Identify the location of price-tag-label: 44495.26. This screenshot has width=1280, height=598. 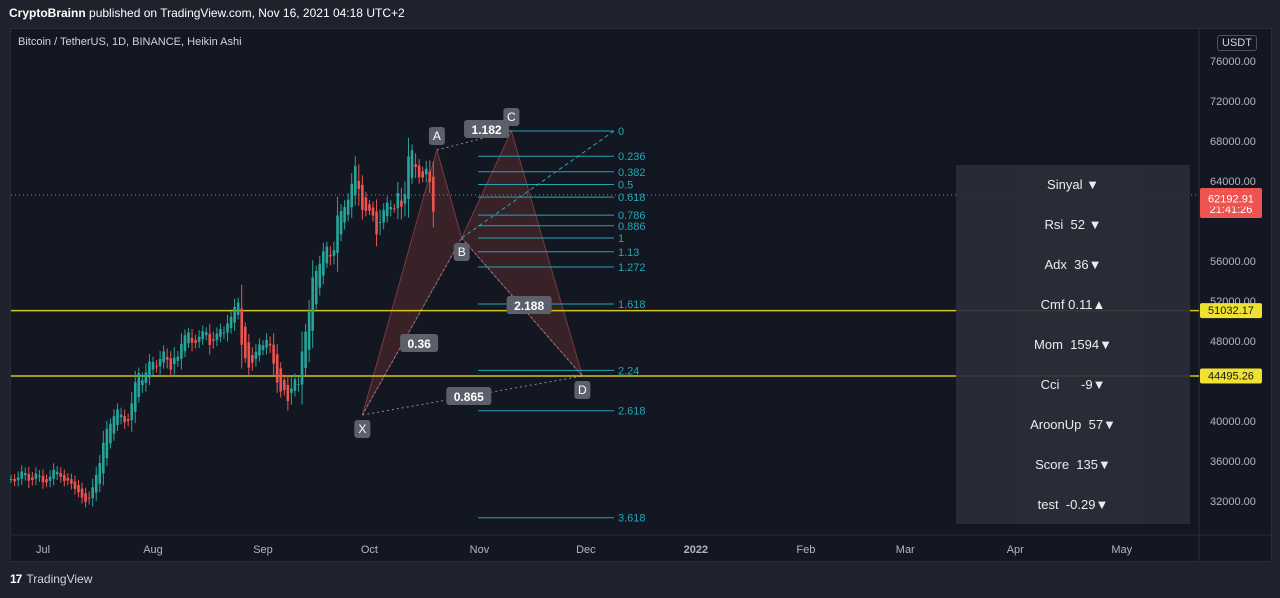
(1231, 377).